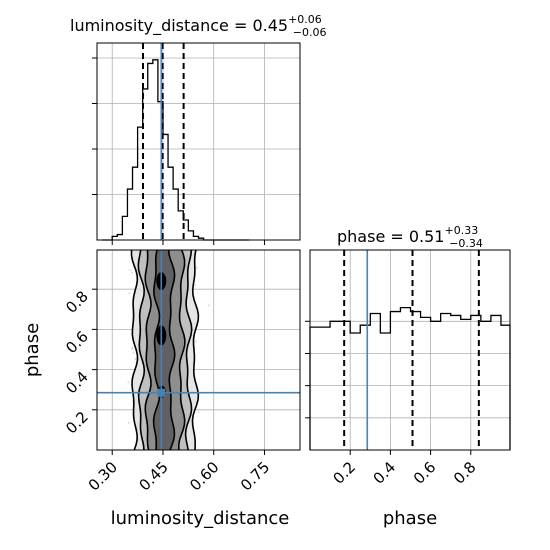 This screenshot has height=550, width=550. I want to click on title-plus: +0.06, so click(305, 19).